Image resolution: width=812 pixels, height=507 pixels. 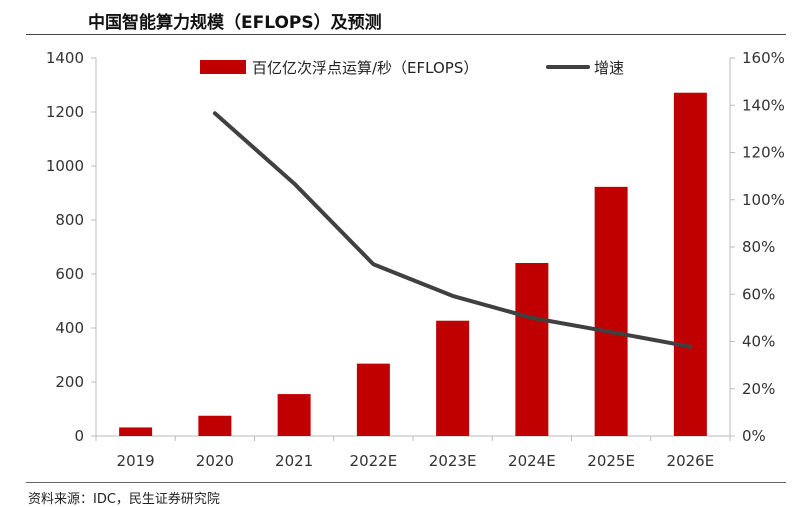 I want to click on right-tick-label: 100%, so click(x=763, y=200).